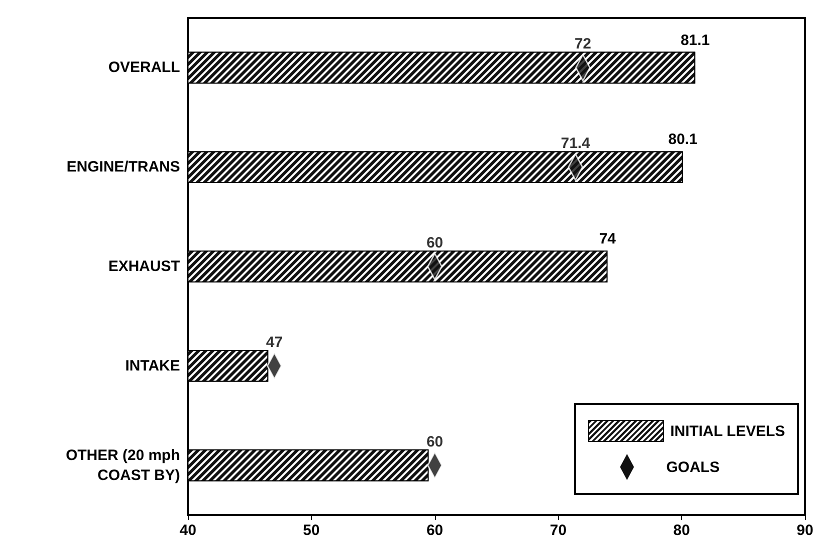  I want to click on x-tick-label: 50, so click(311, 530).